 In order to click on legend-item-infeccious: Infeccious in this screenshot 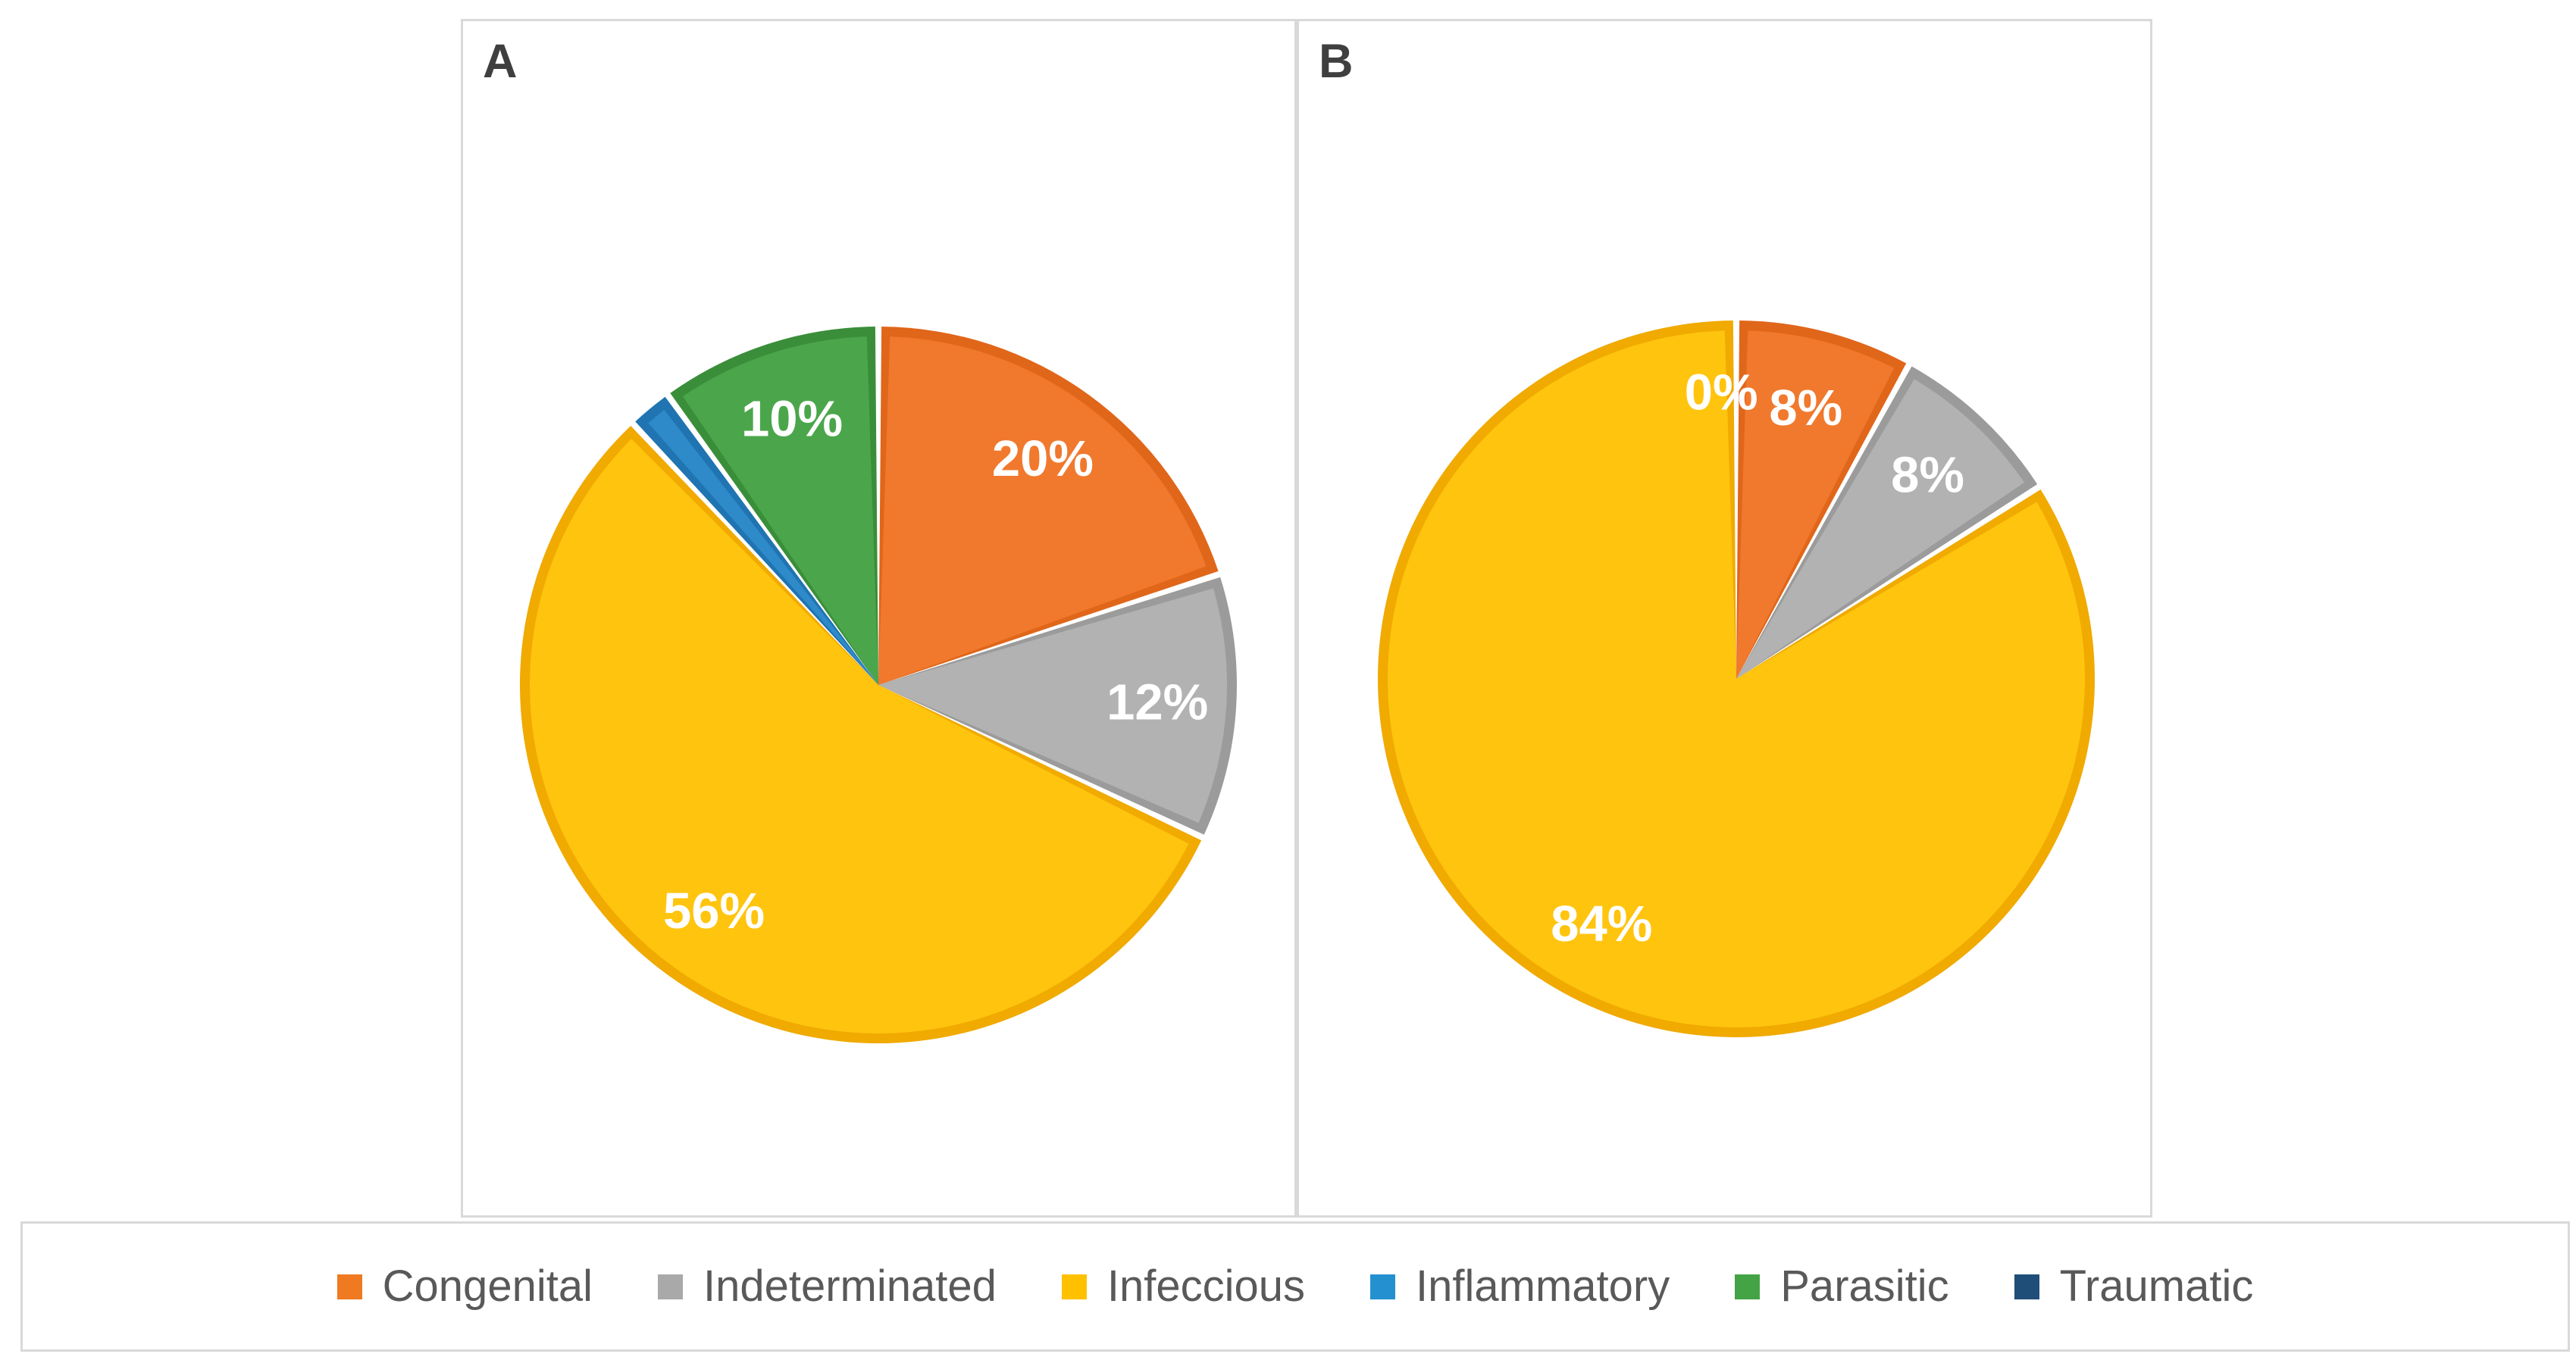, I will do `click(1184, 1287)`.